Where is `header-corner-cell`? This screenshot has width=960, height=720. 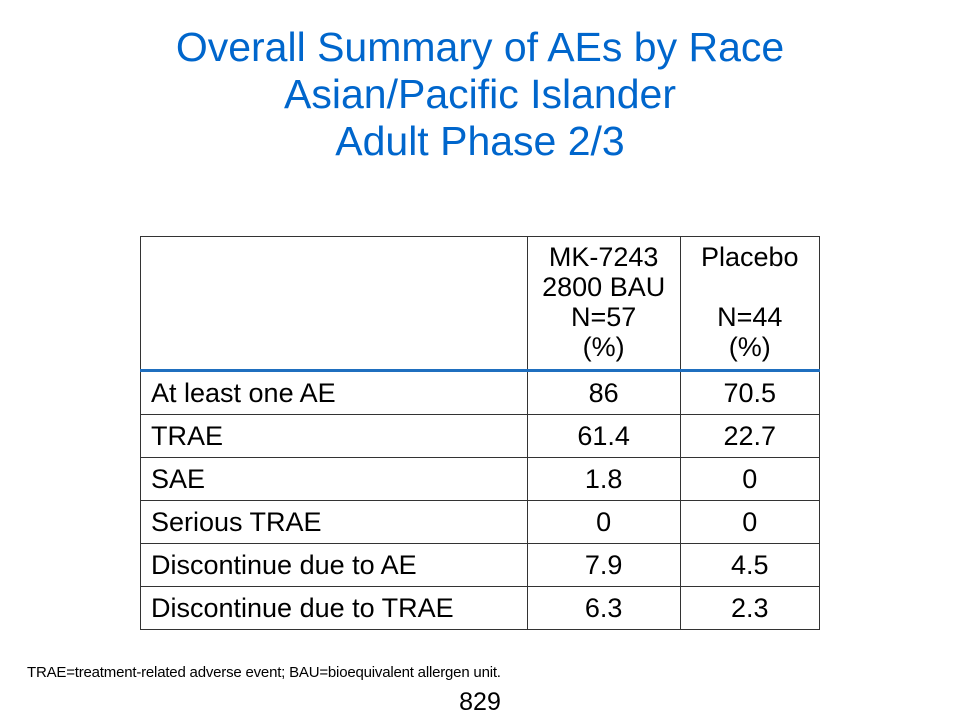 header-corner-cell is located at coordinates (334, 304).